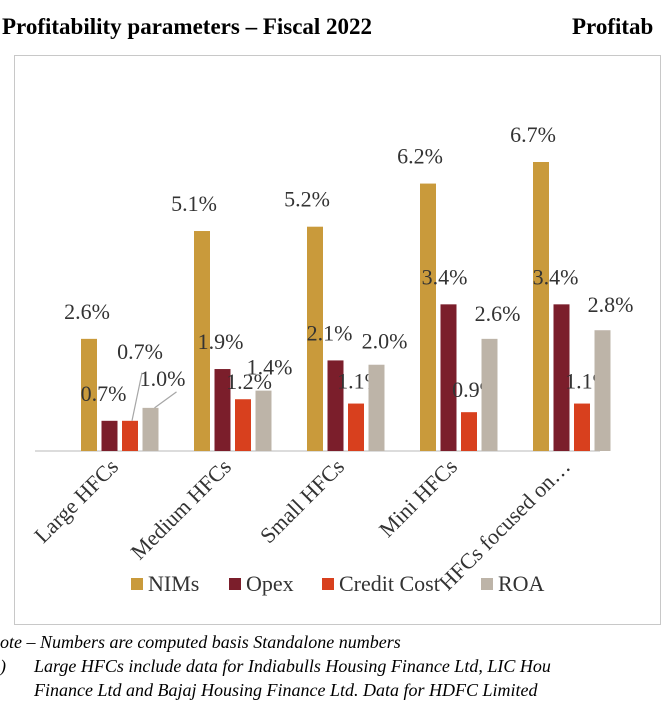 The height and width of the screenshot is (701, 667). Describe the element at coordinates (109, 435) in the screenshot. I see `bar-opex-large-hfcs` at that location.